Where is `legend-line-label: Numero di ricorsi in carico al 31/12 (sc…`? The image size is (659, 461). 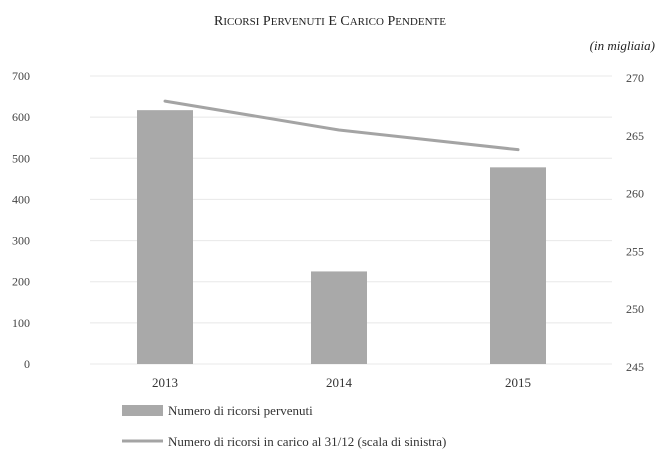 legend-line-label: Numero di ricorsi in carico al 31/12 (sc… is located at coordinates (307, 441).